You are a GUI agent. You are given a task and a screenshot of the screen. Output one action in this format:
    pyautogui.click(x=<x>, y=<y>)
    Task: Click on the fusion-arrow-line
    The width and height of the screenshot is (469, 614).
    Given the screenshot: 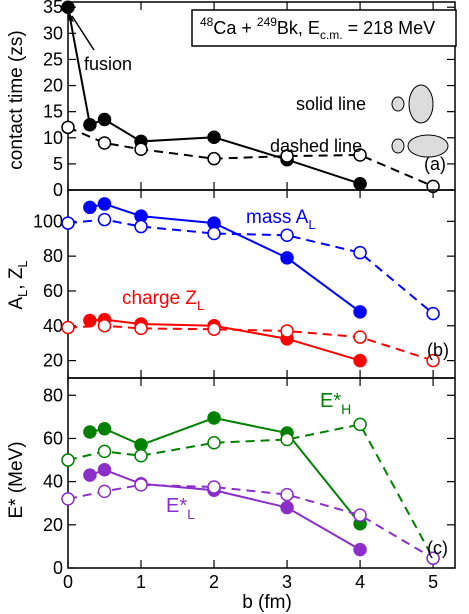 What is the action you would take?
    pyautogui.click(x=83, y=33)
    